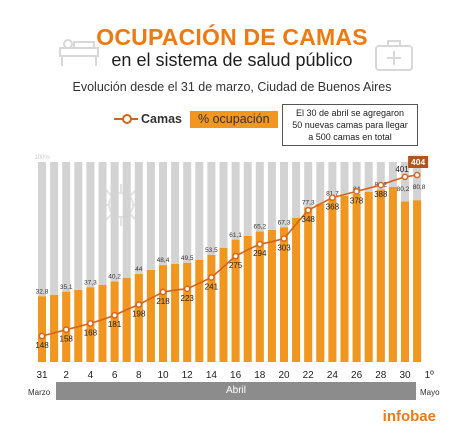 Image resolution: width=464 pixels, height=432 pixels. I want to click on occupancy-data-label: 35,1, so click(66, 287).